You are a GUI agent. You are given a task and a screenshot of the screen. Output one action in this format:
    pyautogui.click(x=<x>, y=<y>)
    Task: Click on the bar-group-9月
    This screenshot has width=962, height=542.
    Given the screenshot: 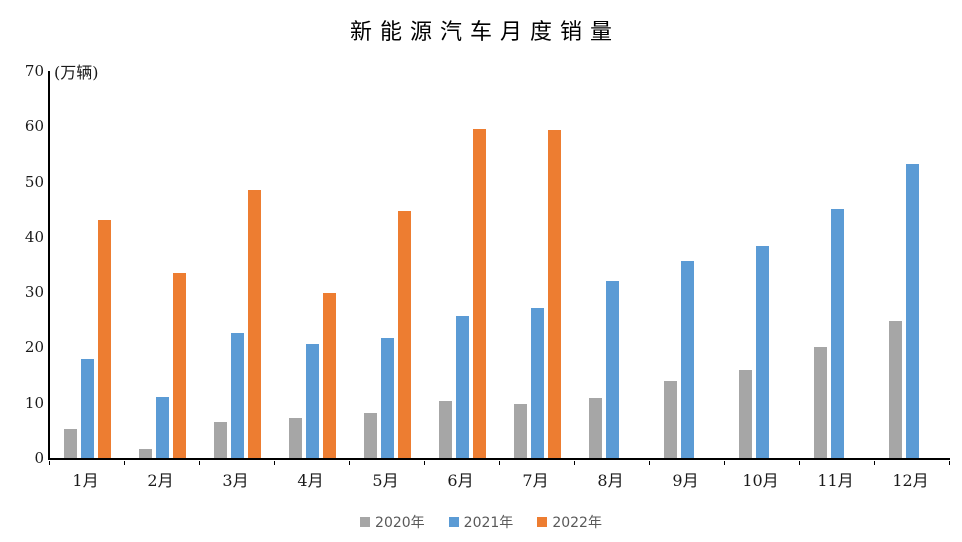 What is the action you would take?
    pyautogui.click(x=687, y=264)
    